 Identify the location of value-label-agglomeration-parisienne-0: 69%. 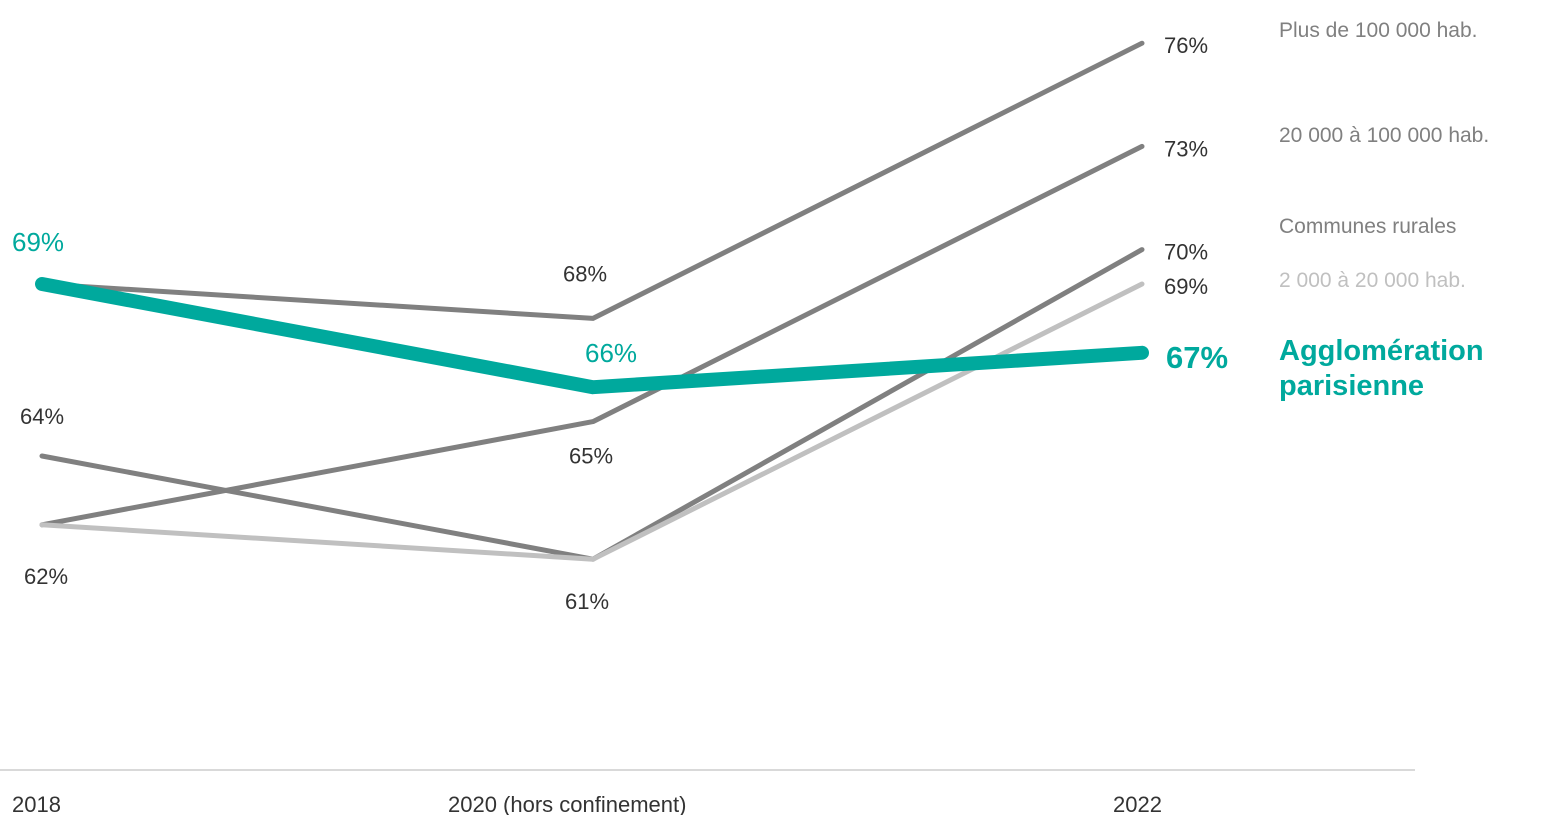
(38, 242).